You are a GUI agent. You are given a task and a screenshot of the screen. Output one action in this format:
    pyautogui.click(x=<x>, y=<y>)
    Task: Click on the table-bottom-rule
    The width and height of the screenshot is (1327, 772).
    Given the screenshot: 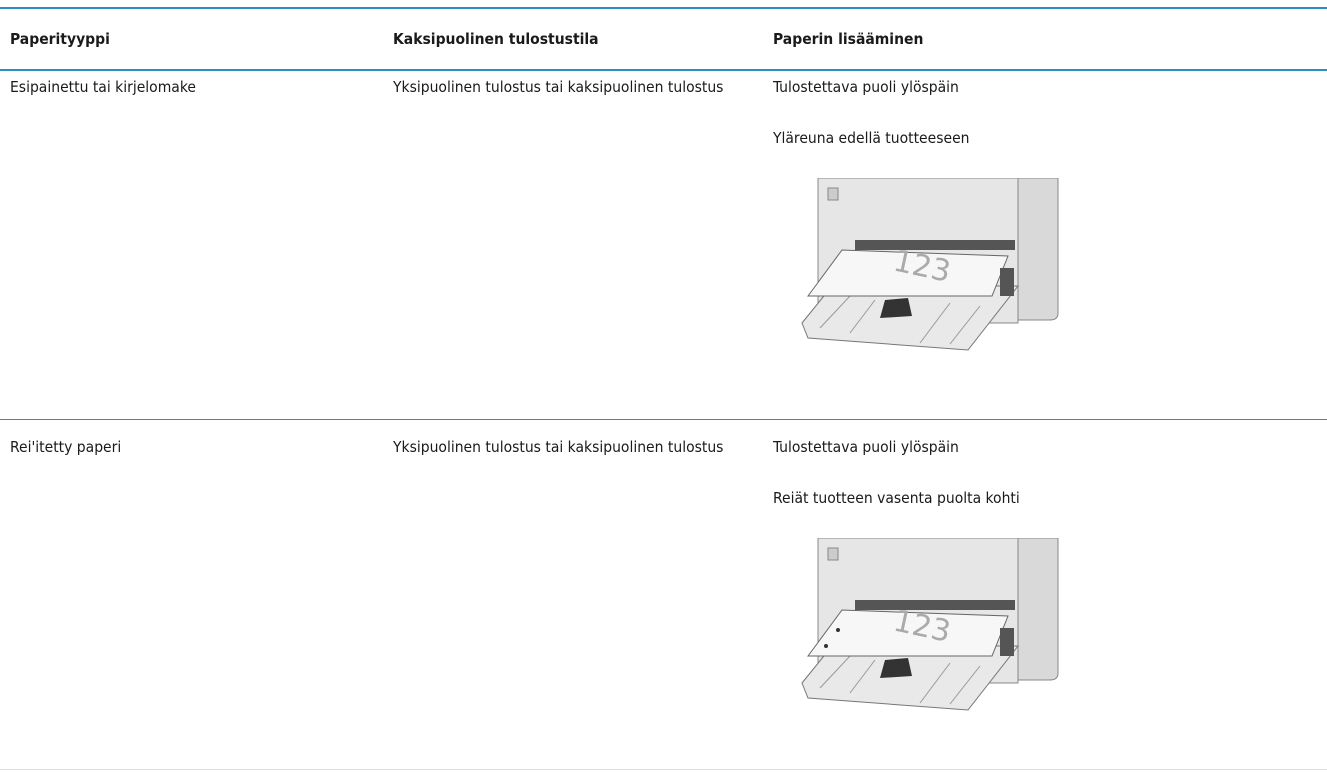 What is the action you would take?
    pyautogui.click(x=663, y=769)
    